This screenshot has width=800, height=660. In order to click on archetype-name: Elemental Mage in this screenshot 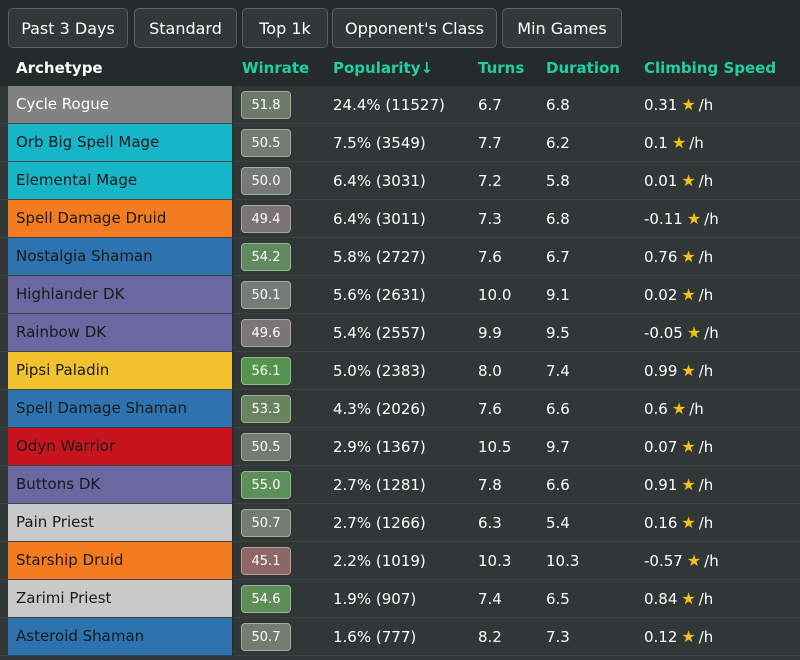, I will do `click(120, 180)`.